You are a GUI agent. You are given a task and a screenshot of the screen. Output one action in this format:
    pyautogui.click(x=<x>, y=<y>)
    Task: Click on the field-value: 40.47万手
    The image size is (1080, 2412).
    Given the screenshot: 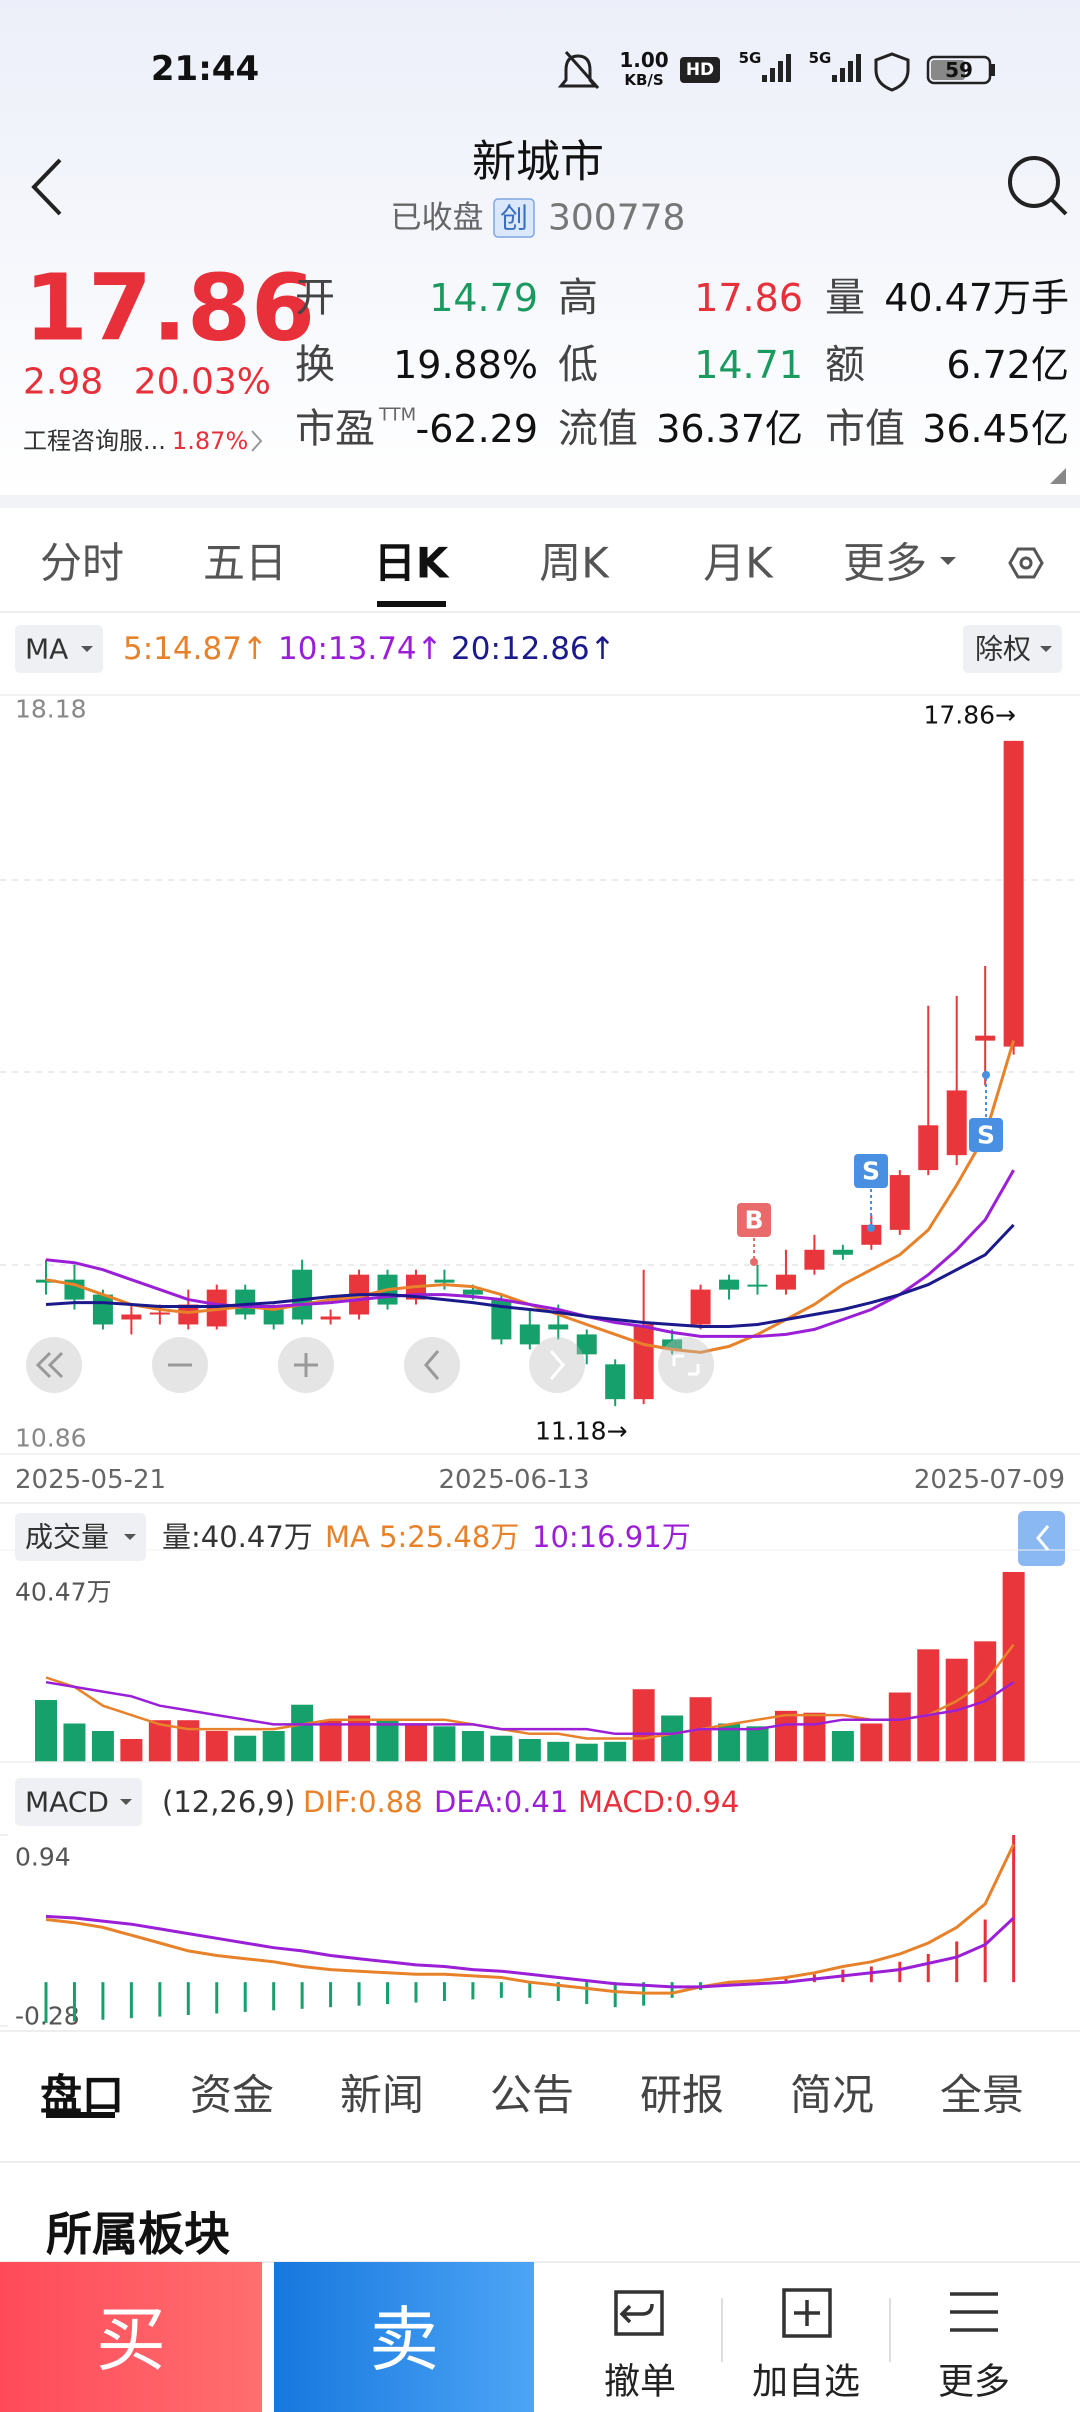 What is the action you would take?
    pyautogui.click(x=976, y=298)
    